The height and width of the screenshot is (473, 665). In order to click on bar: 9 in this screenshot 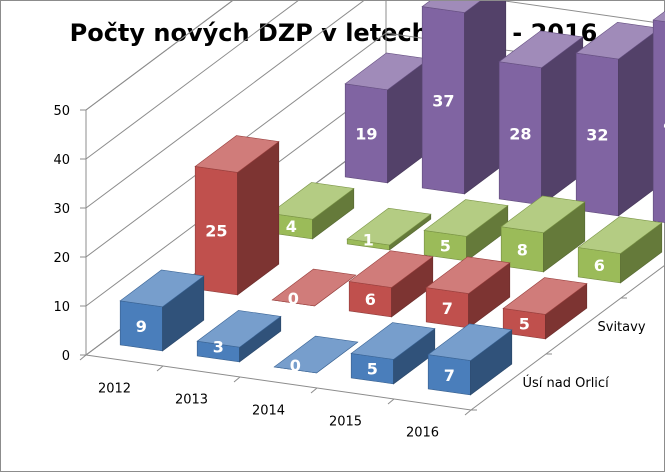, I will do `click(162, 310)`.